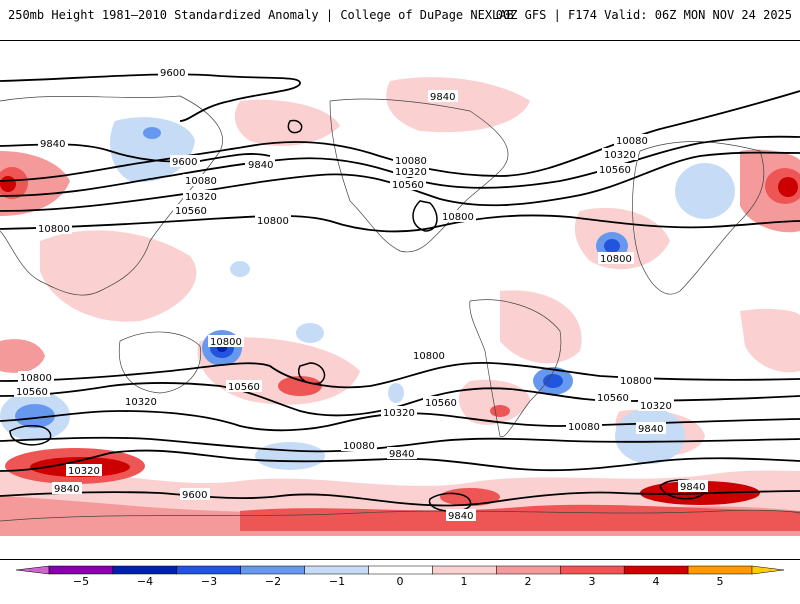 This screenshot has height=604, width=800. Describe the element at coordinates (592, 581) in the screenshot. I see `colorbar-tick: 3` at that location.